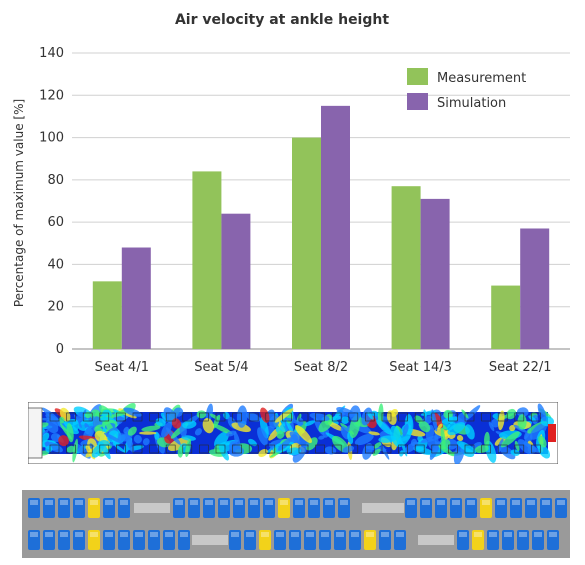 This screenshot has height=565, width=585. Describe the element at coordinates (60, 349) in the screenshot. I see `y-tick-label: 0` at that location.